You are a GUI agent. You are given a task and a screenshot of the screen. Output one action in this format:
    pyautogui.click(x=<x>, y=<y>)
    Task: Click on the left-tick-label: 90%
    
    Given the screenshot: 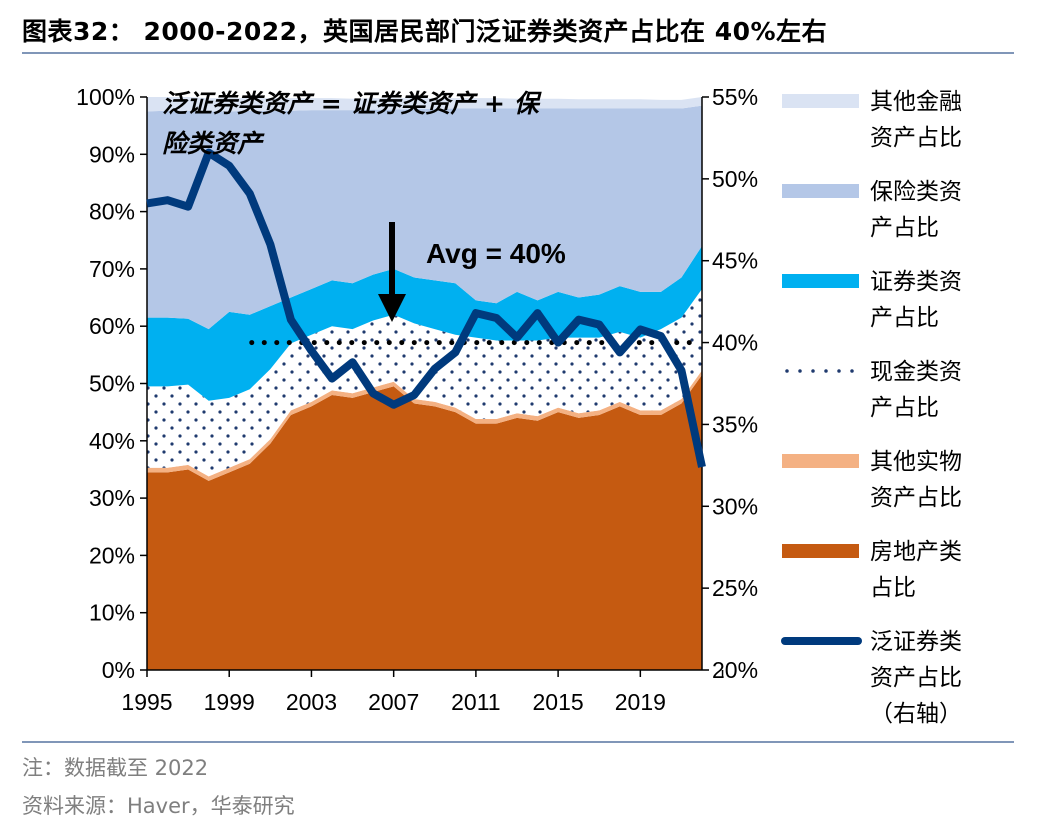 What is the action you would take?
    pyautogui.click(x=112, y=154)
    